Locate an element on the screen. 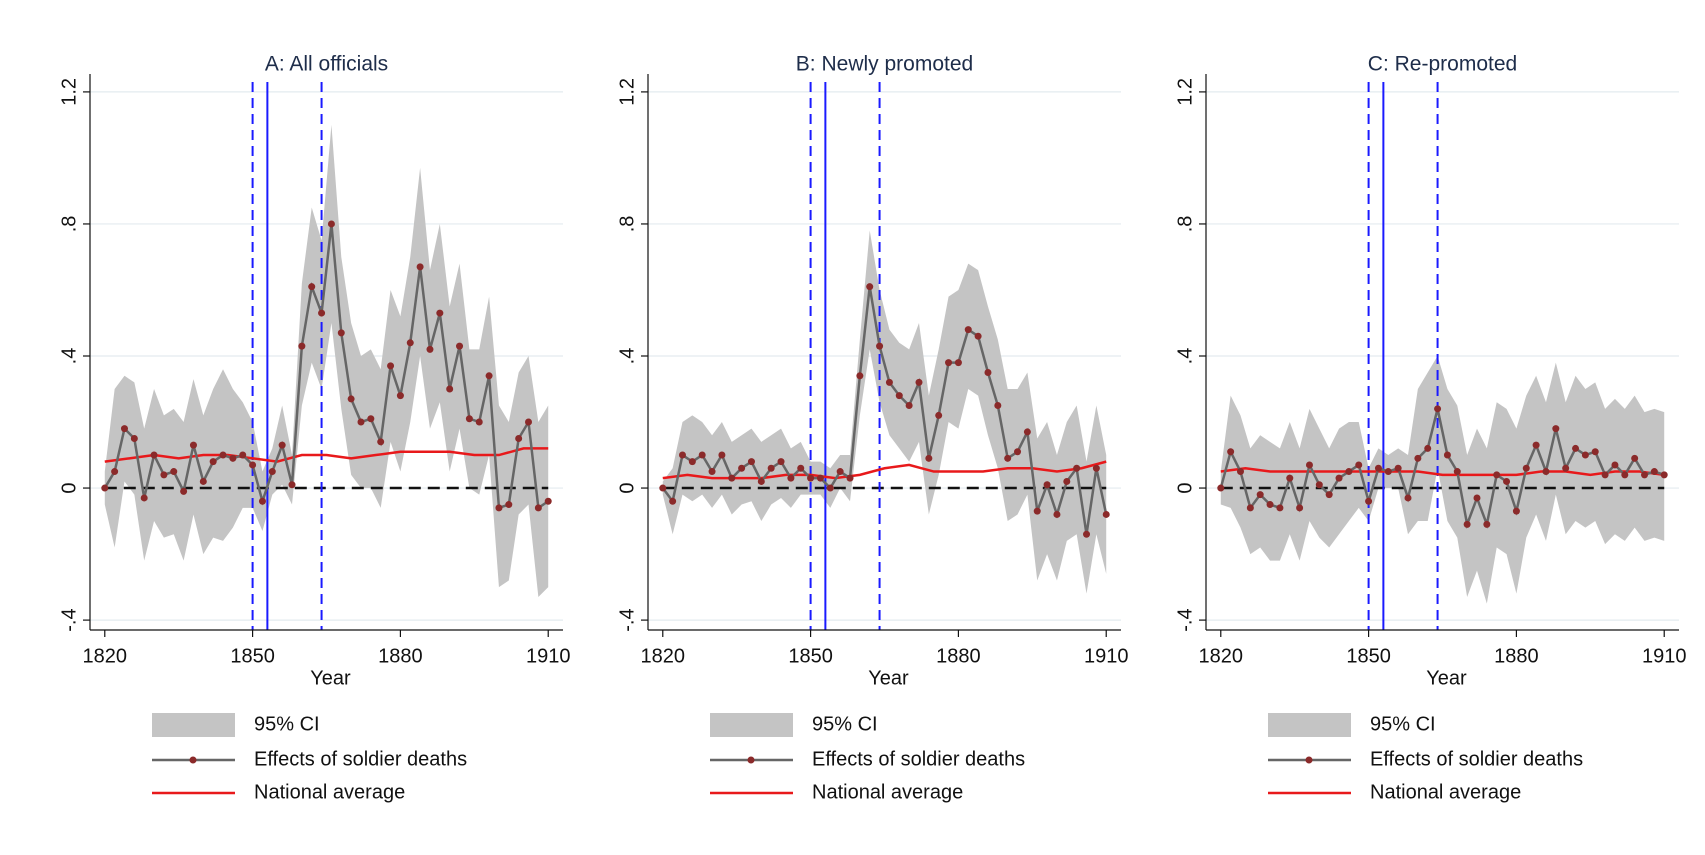  x-tick-label: 1850 is located at coordinates (1368, 656).